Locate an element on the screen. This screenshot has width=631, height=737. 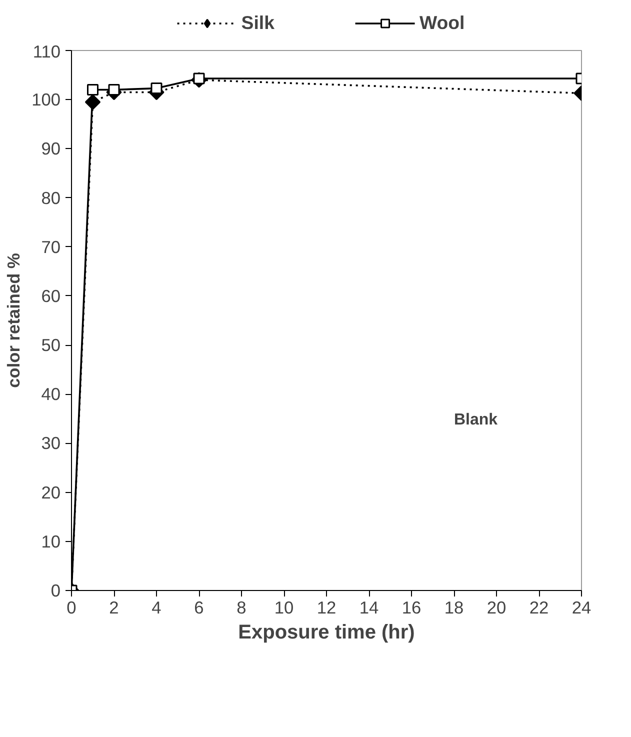
x-tick-label: 12 is located at coordinates (326, 608).